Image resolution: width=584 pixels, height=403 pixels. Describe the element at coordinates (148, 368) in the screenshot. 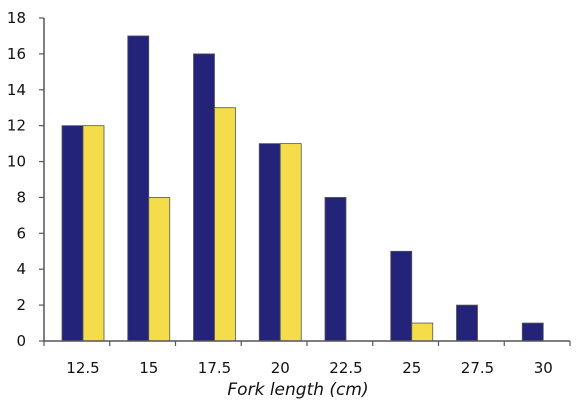

I see `x-tick-label: 15` at that location.